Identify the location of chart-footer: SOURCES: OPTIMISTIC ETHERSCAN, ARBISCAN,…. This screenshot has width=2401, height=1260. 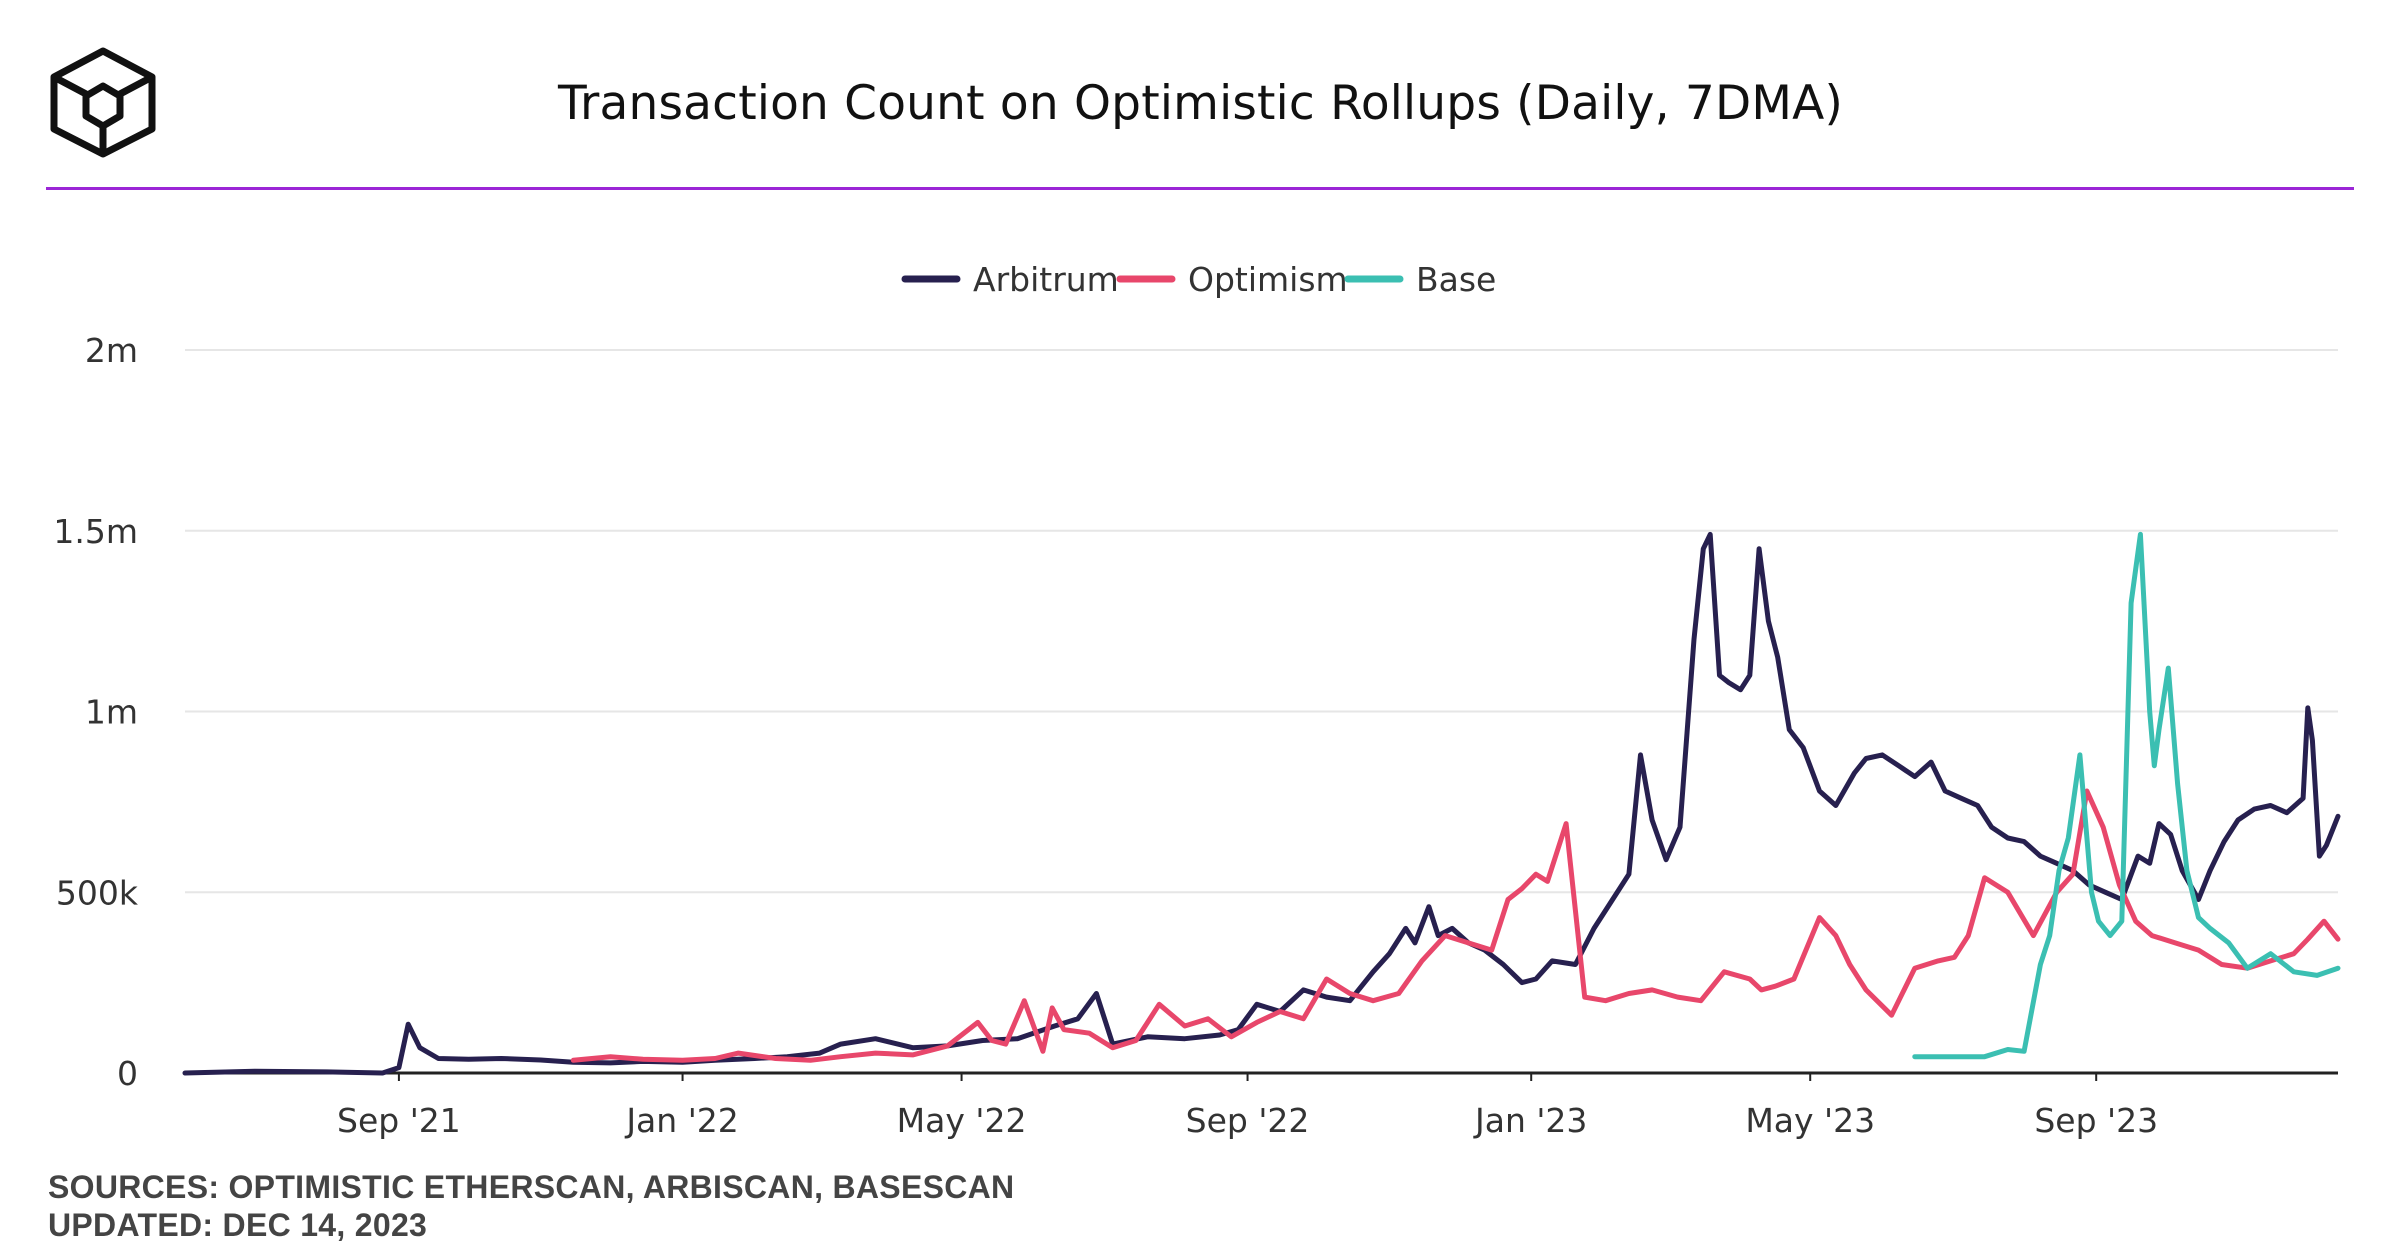
(531, 1206).